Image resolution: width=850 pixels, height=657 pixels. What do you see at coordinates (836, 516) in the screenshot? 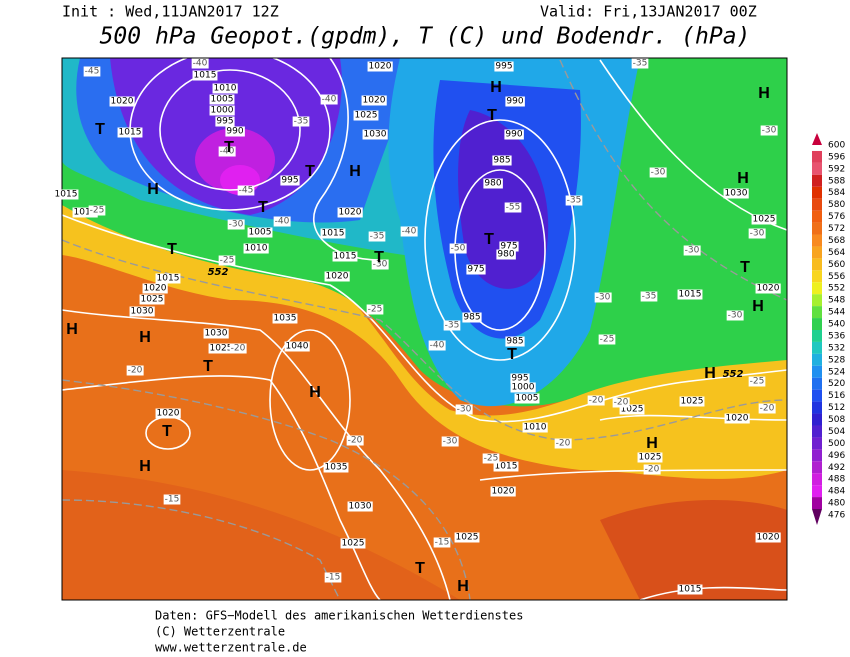
I see `colorbar-tick-label: 476` at bounding box center [836, 516].